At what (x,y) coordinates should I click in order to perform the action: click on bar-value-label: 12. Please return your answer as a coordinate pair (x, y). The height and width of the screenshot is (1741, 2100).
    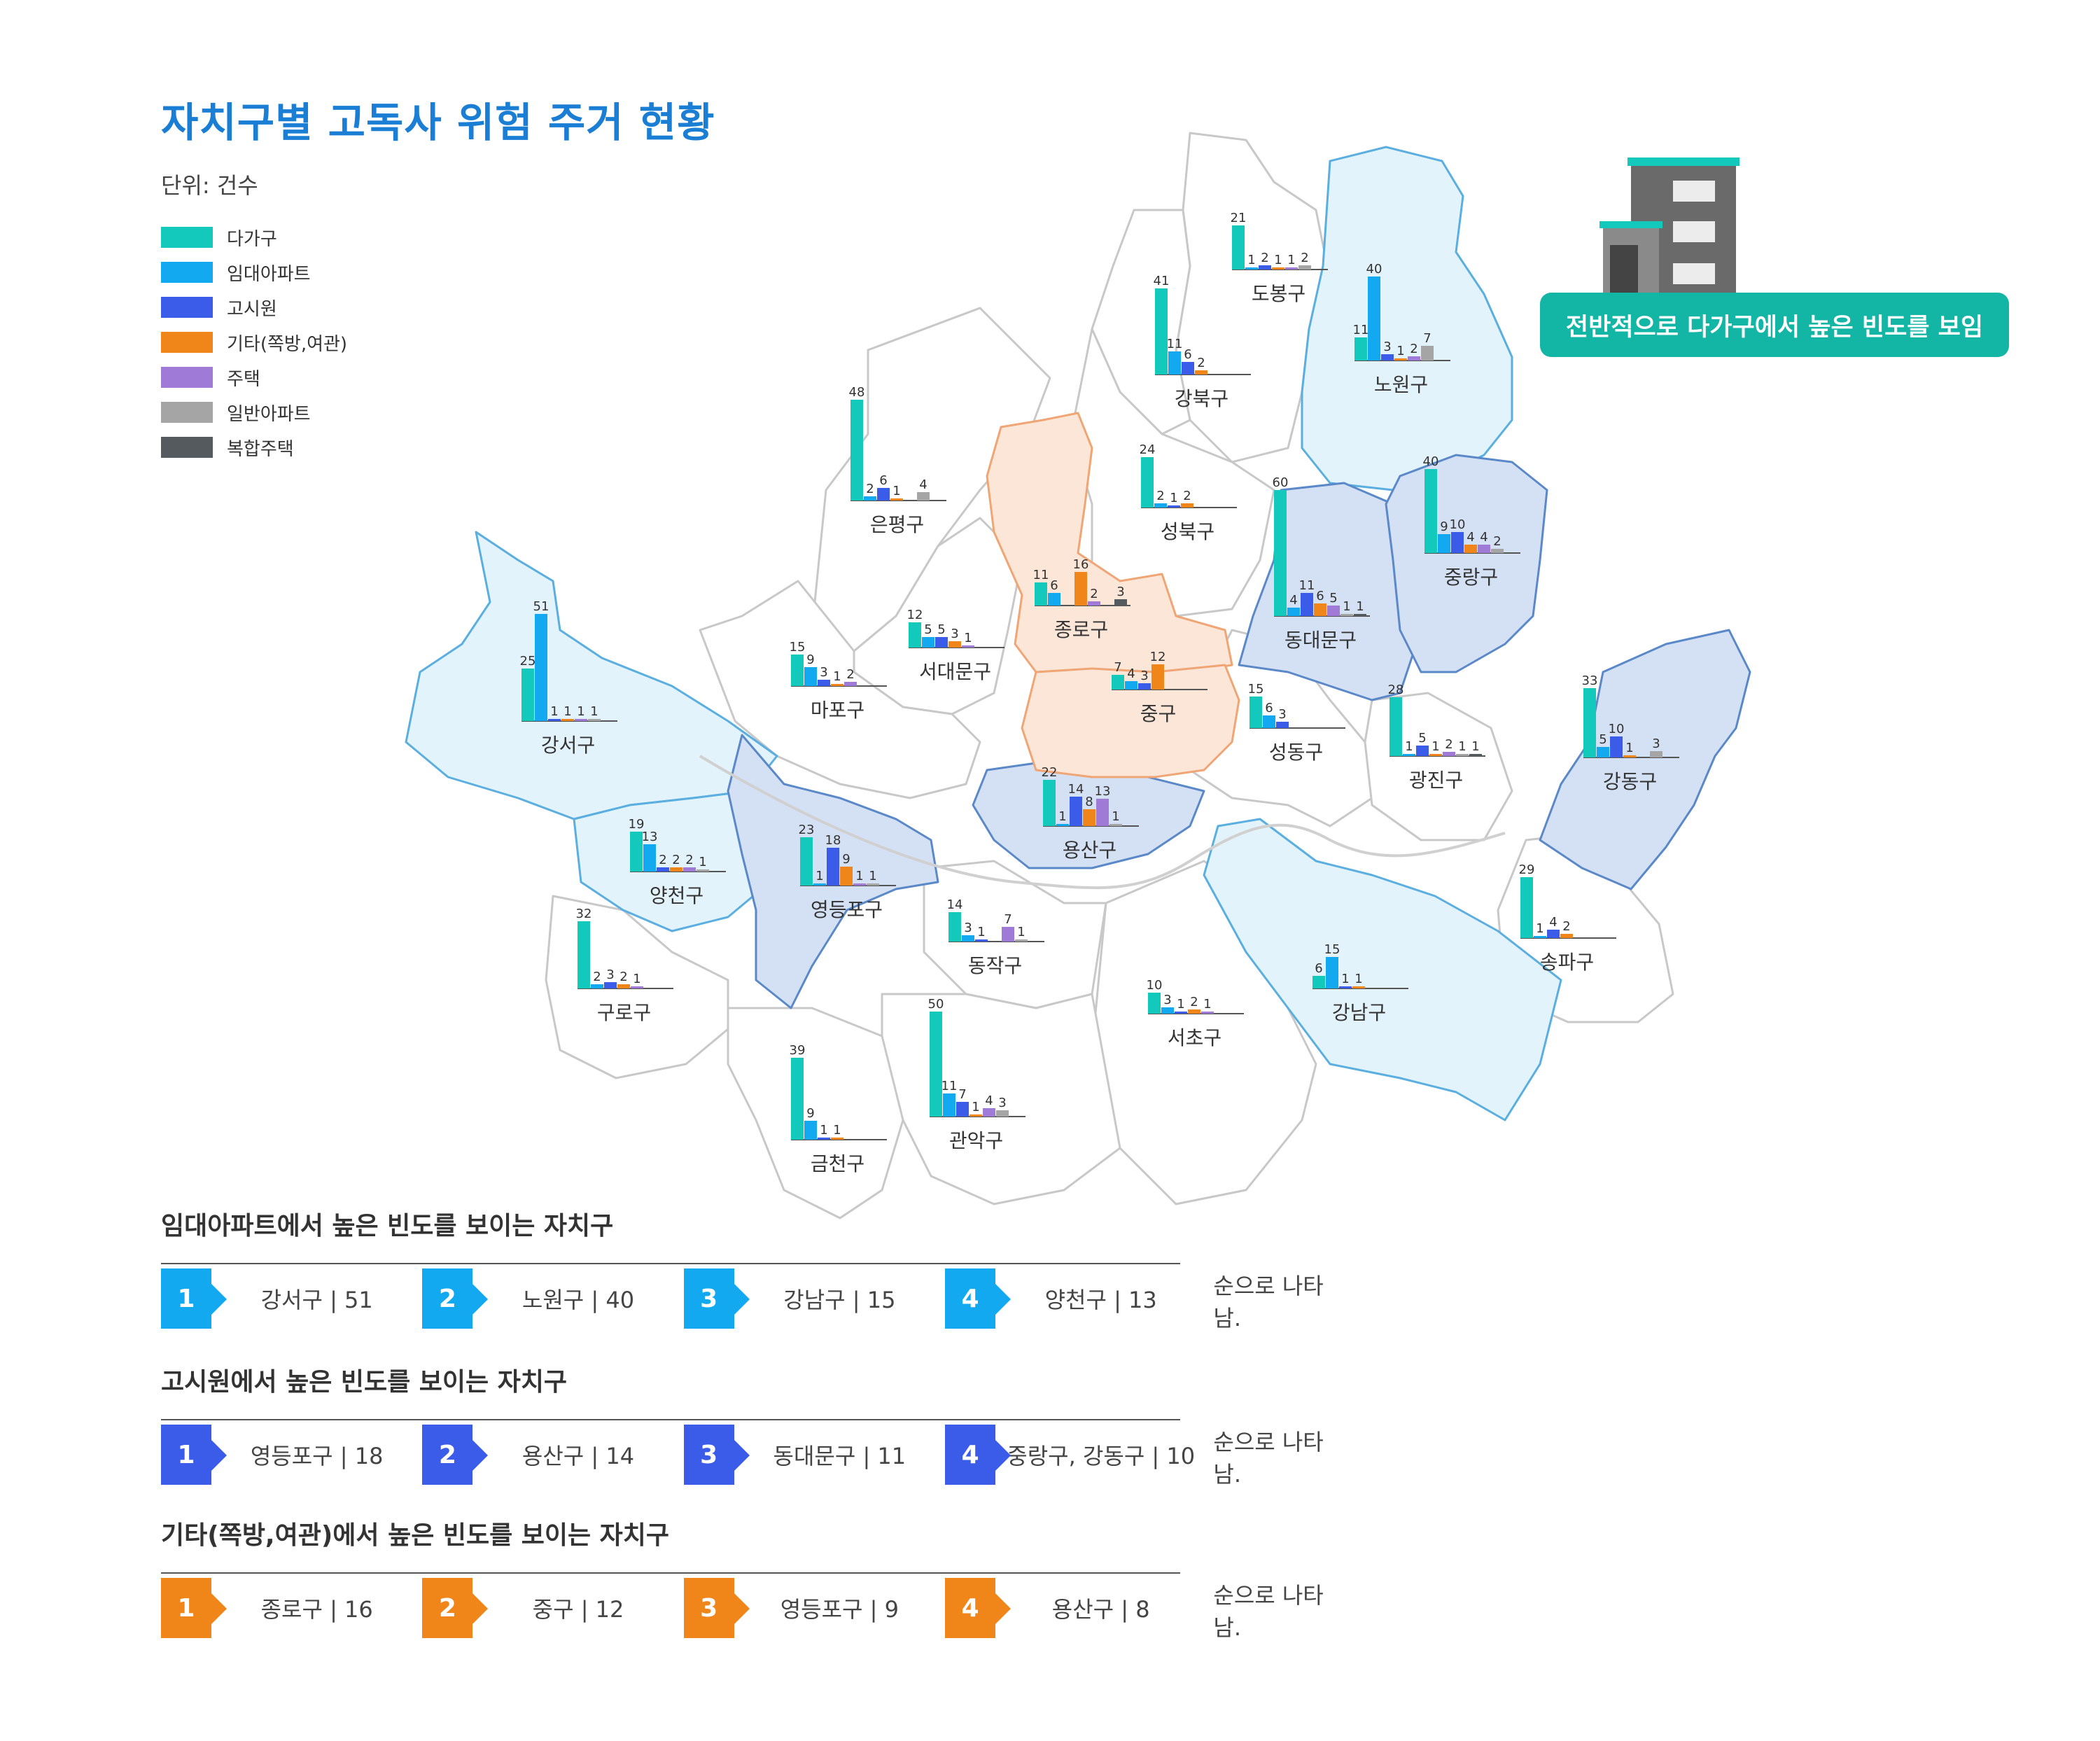
    Looking at the image, I should click on (915, 615).